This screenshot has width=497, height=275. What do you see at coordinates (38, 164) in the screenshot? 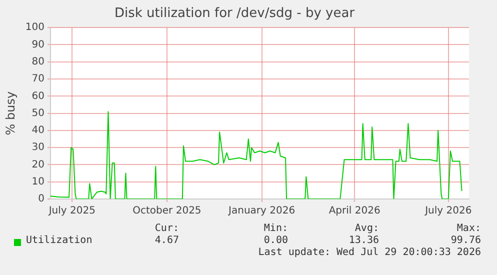
I see `y-tick-label: 20` at bounding box center [38, 164].